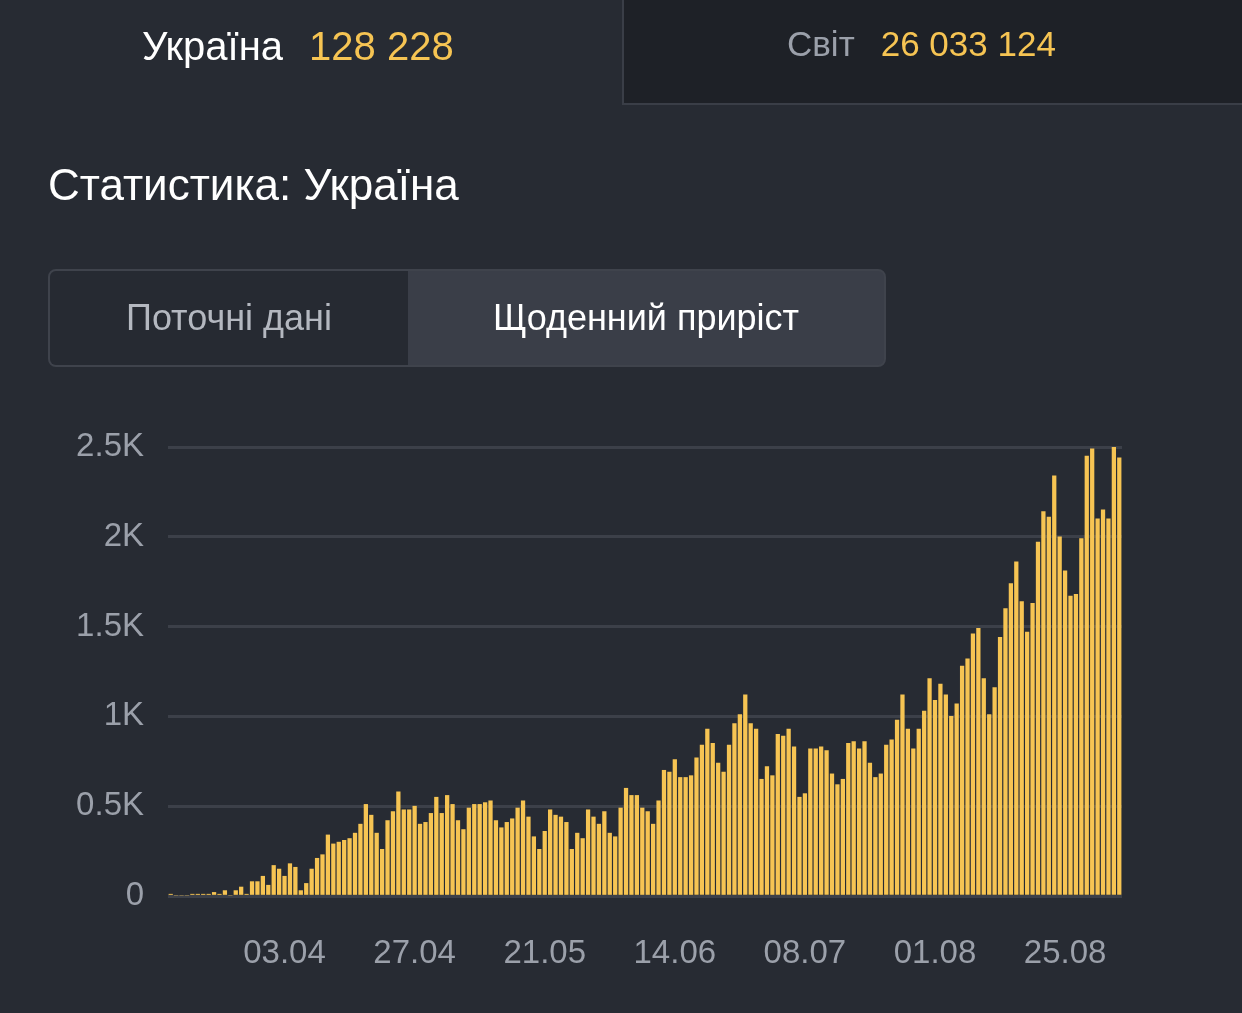 This screenshot has height=1013, width=1242. What do you see at coordinates (467, 318) in the screenshot?
I see `segmented-control: Поточні дані Щоденний приріст` at bounding box center [467, 318].